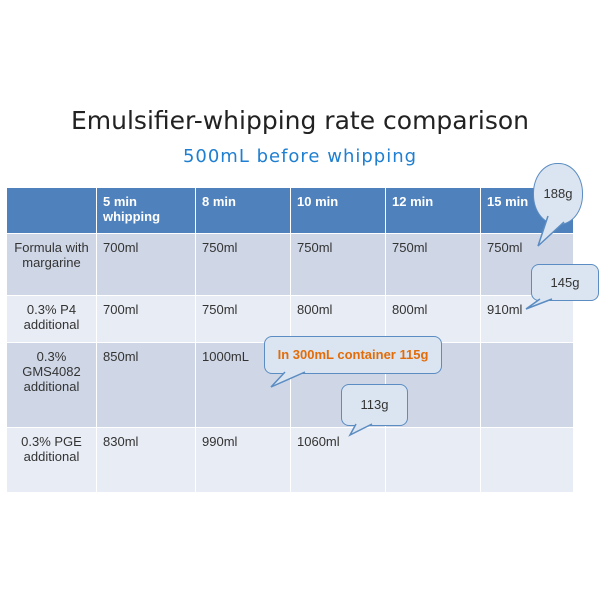 The height and width of the screenshot is (600, 600). What do you see at coordinates (300, 120) in the screenshot?
I see `page-title: Emulsifier-whipping rate comparison` at bounding box center [300, 120].